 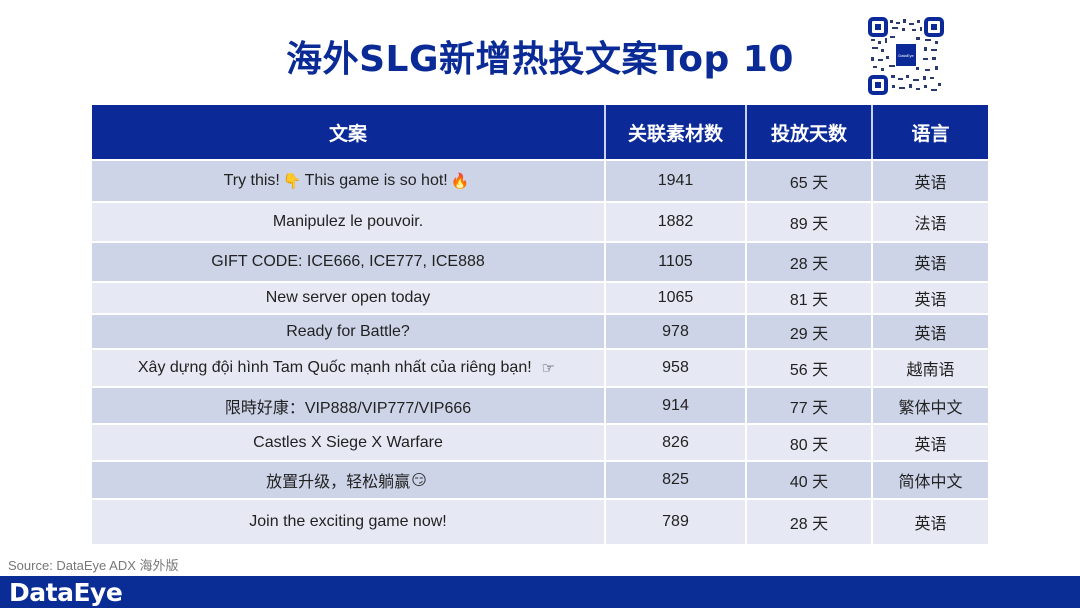 I want to click on language: 繁体中文, so click(x=930, y=408).